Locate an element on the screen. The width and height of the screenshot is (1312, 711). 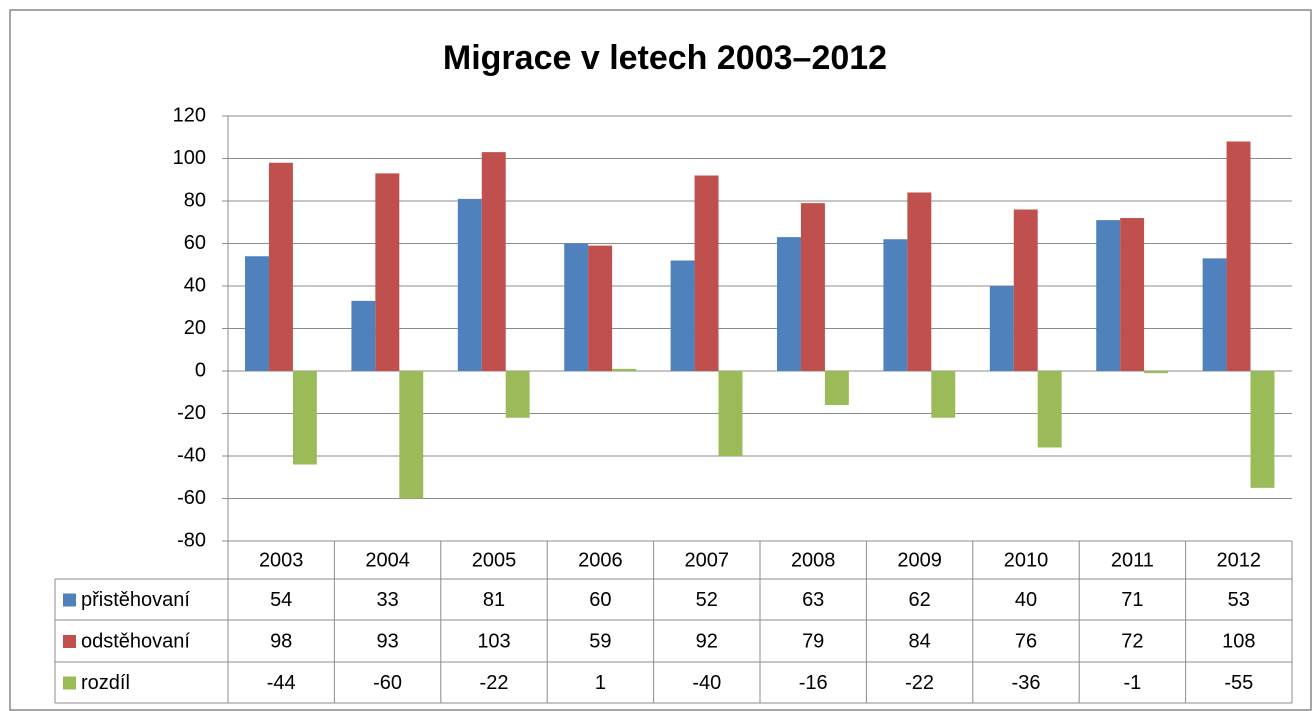
table-value: 1 is located at coordinates (600, 683).